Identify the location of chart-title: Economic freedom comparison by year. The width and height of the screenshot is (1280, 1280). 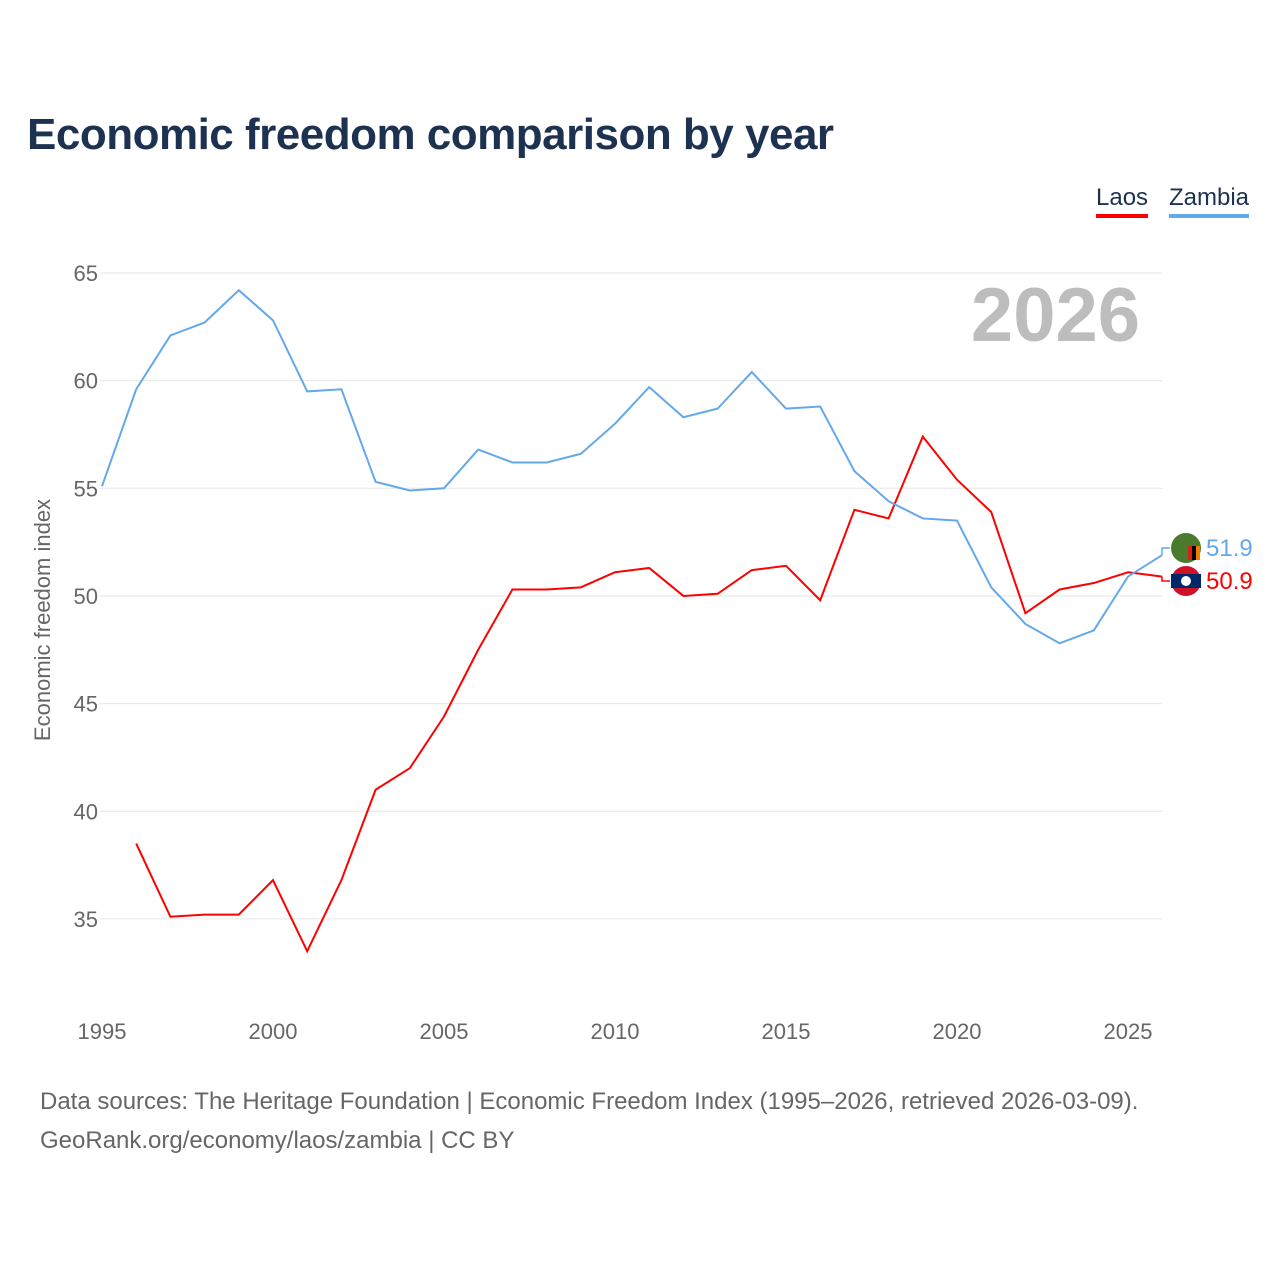
(430, 134).